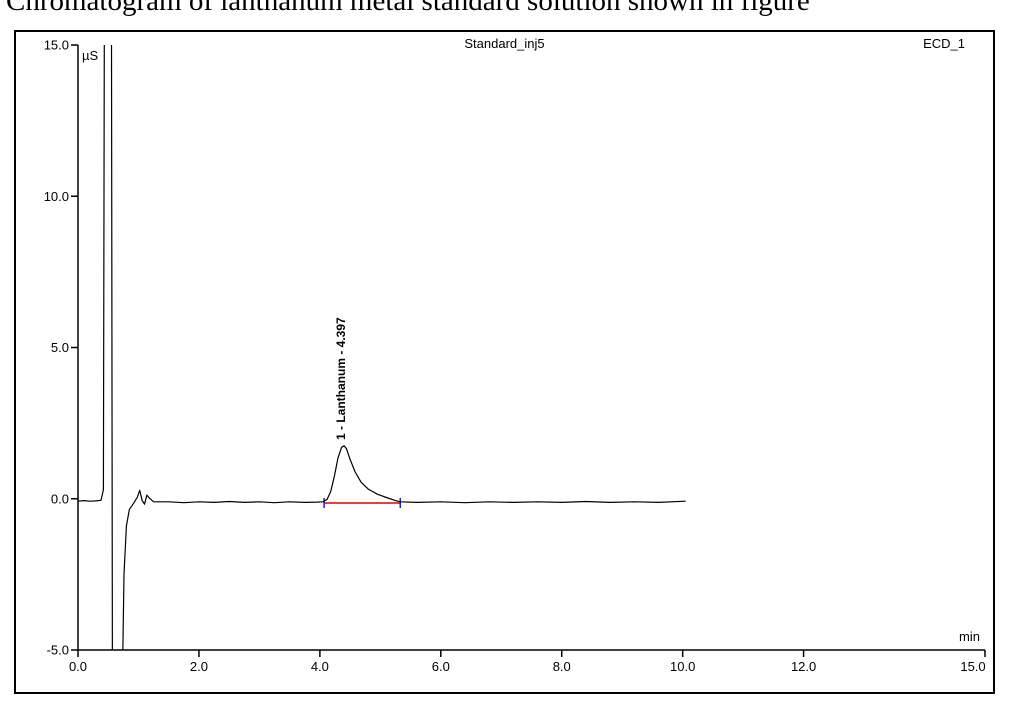  I want to click on x-tick-label: 8.0, so click(562, 666).